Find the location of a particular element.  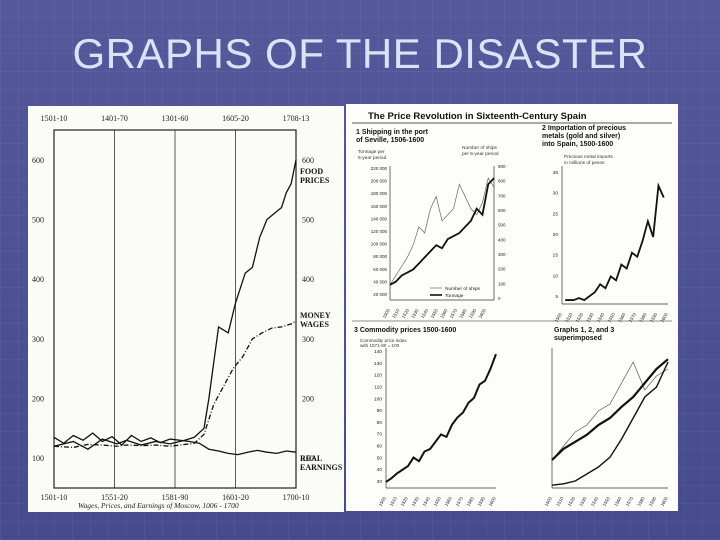

left-tick-label: 80 000 is located at coordinates (380, 256).